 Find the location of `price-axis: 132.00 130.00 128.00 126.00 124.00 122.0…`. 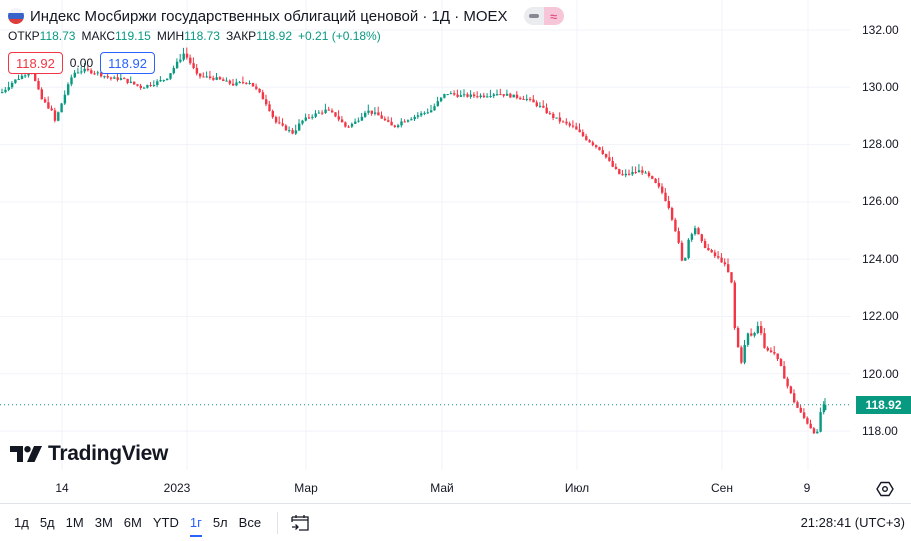

price-axis: 132.00 130.00 128.00 126.00 124.00 122.0… is located at coordinates (880, 235).